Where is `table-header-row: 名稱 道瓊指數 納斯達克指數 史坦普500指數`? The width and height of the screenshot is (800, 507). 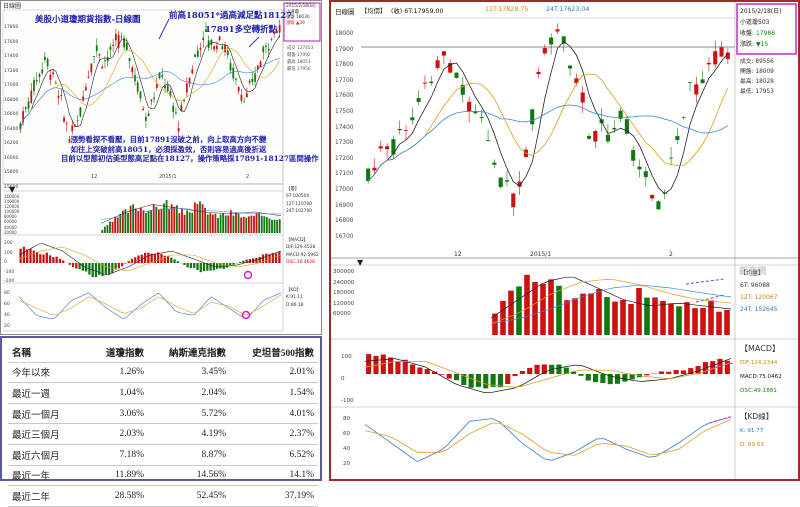
table-header-row: 名稱 道瓊指數 納斯達克指數 史坦普500指數 is located at coordinates (163, 352).